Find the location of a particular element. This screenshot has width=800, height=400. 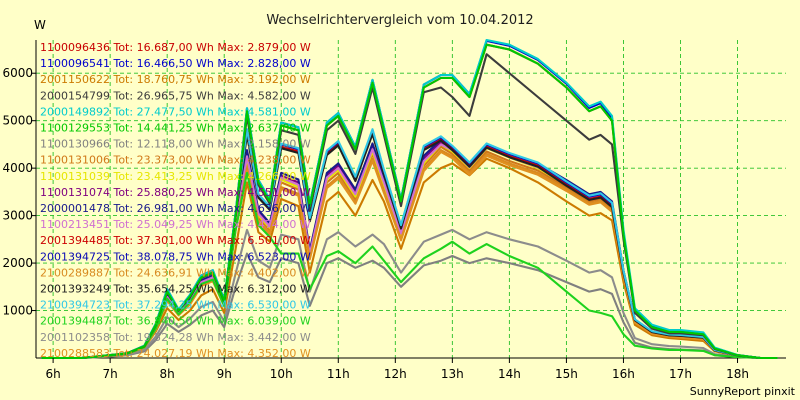

x-ticks: 6h 7h 8h 9h 10h 11h 12h 13h 14h 15h 16h 17h 18h is located at coordinates (397, 369).